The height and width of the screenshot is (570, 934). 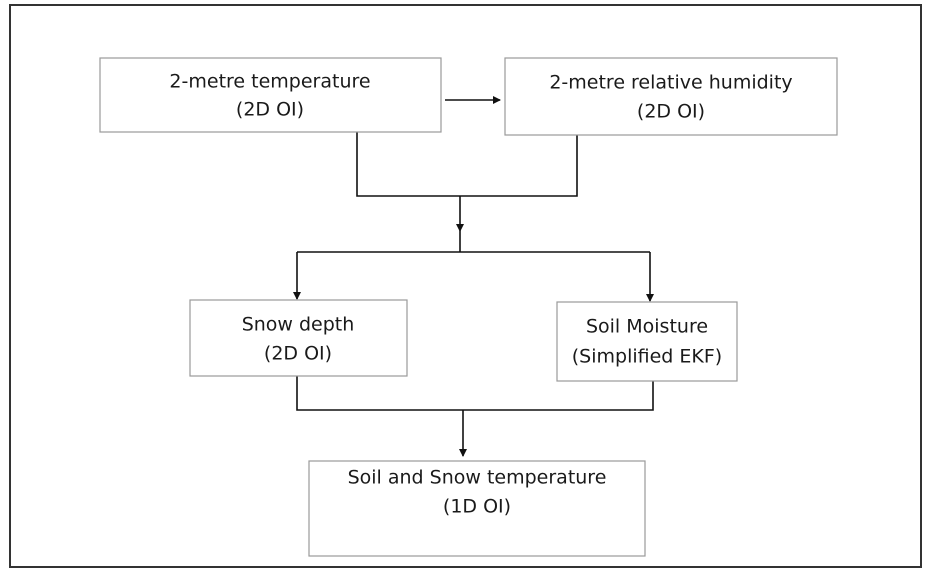 I want to click on node-label: (Simplified EKF), so click(x=647, y=357).